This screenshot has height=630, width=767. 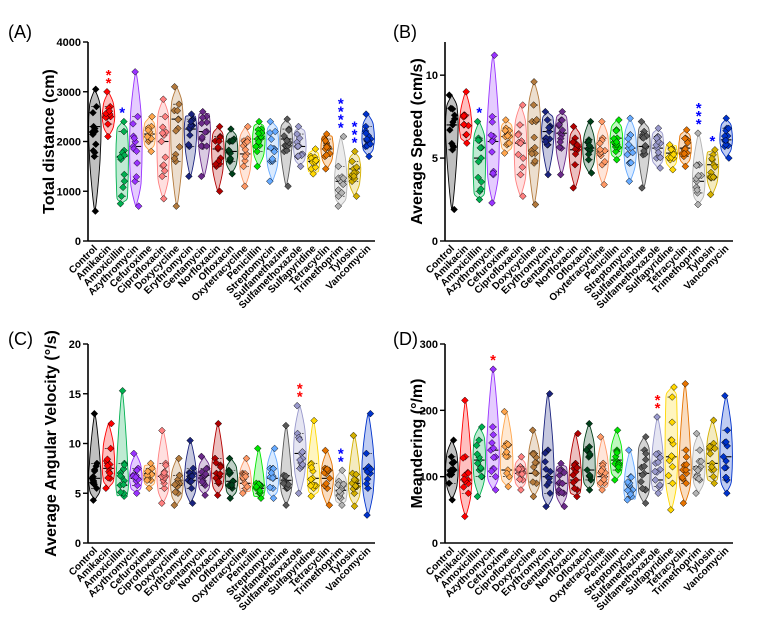 I want to click on y-tick-label: 1000, so click(x=69, y=192).